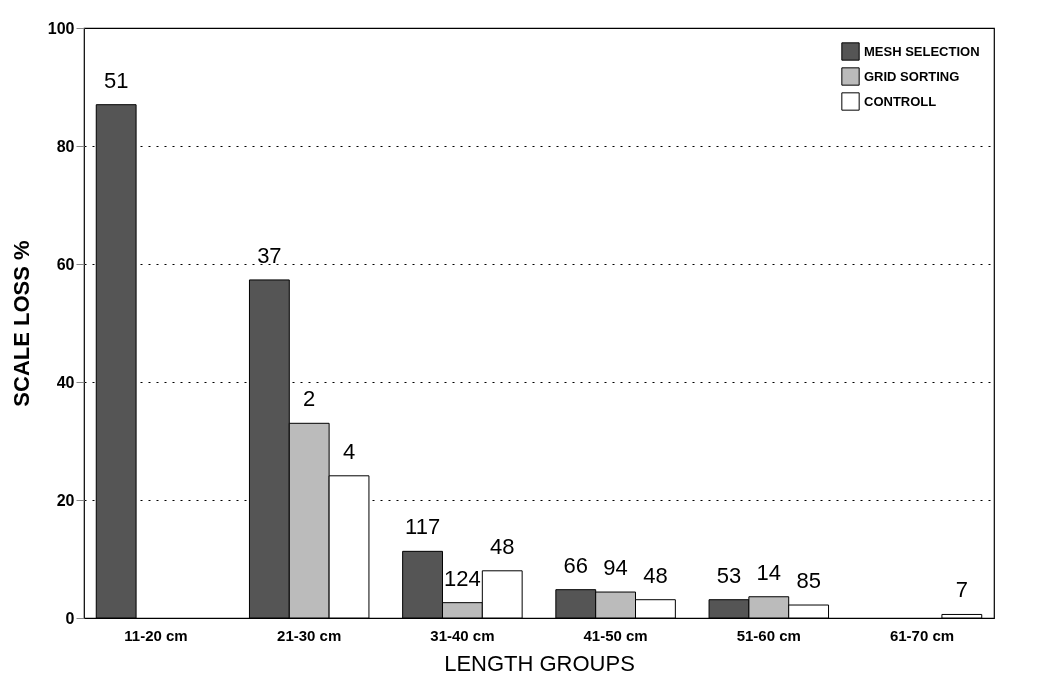  What do you see at coordinates (65, 264) in the screenshot?
I see `y-tick-label: 60` at bounding box center [65, 264].